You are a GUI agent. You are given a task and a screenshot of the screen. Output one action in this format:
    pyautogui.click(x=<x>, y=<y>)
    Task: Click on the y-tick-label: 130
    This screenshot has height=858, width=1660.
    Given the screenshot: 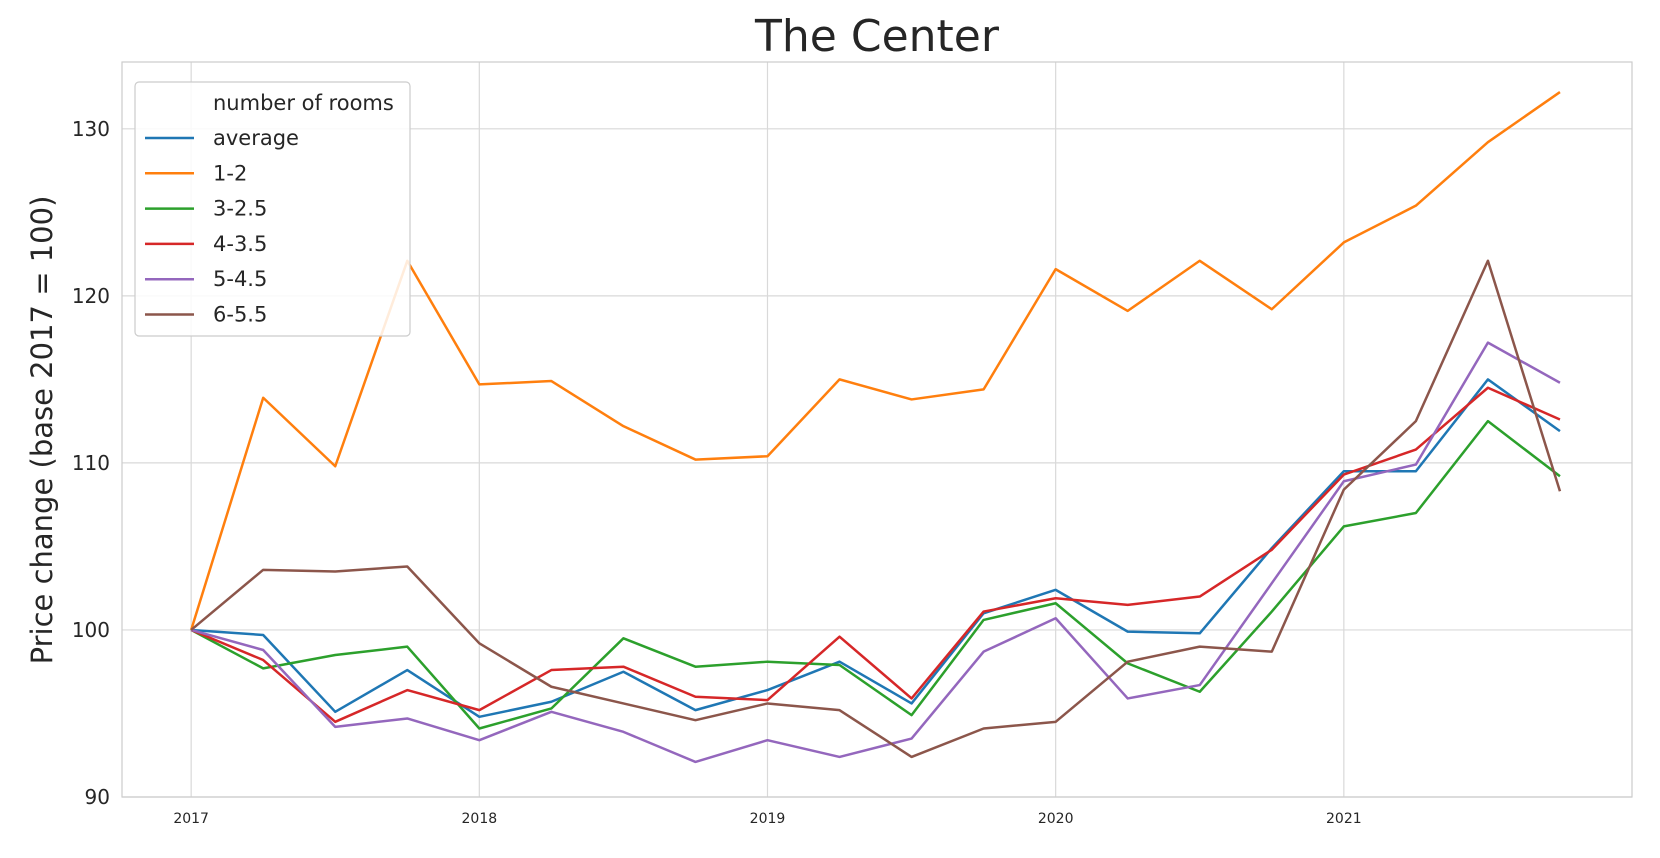 What is the action you would take?
    pyautogui.click(x=91, y=129)
    